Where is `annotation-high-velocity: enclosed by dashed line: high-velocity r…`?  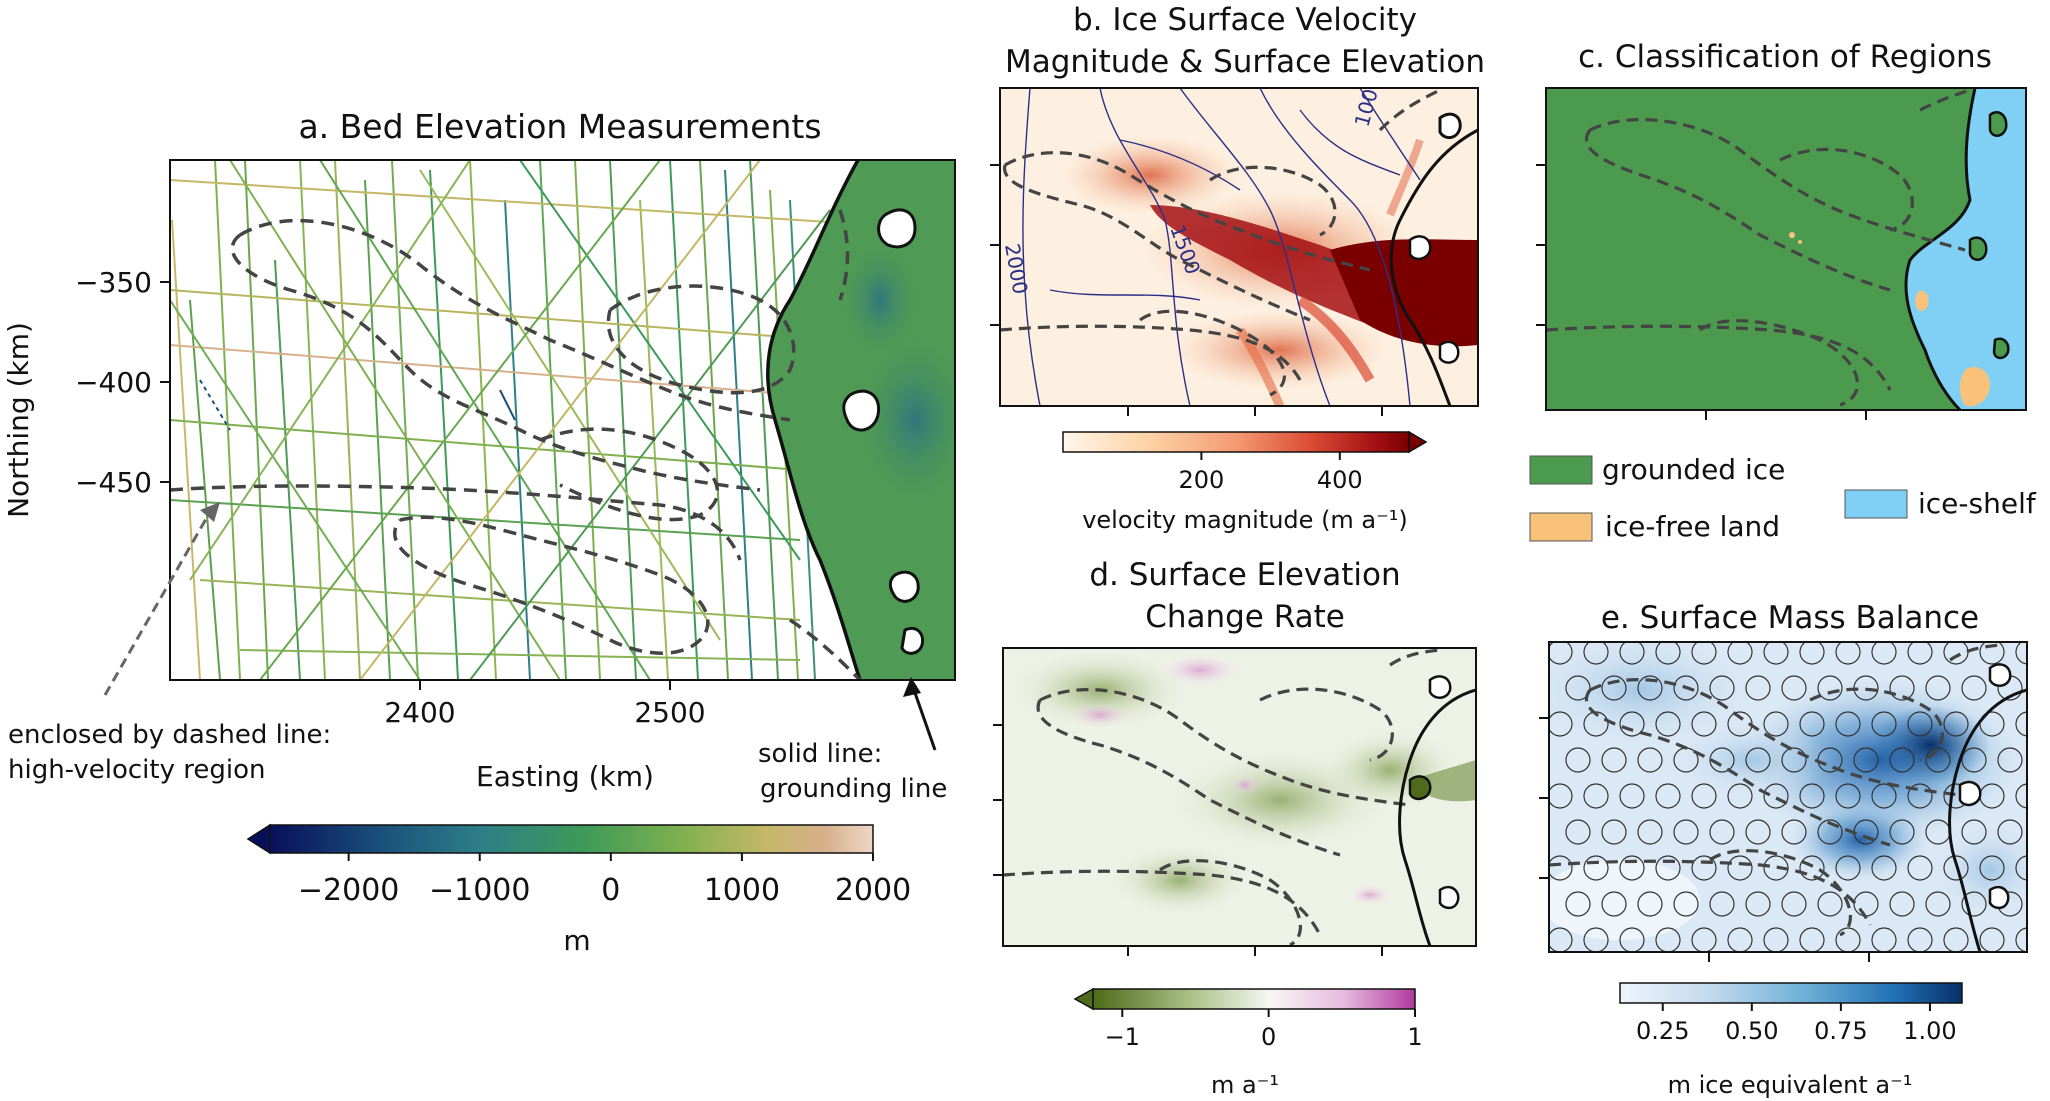
annotation-high-velocity: enclosed by dashed line: high-velocity r… is located at coordinates (169, 643).